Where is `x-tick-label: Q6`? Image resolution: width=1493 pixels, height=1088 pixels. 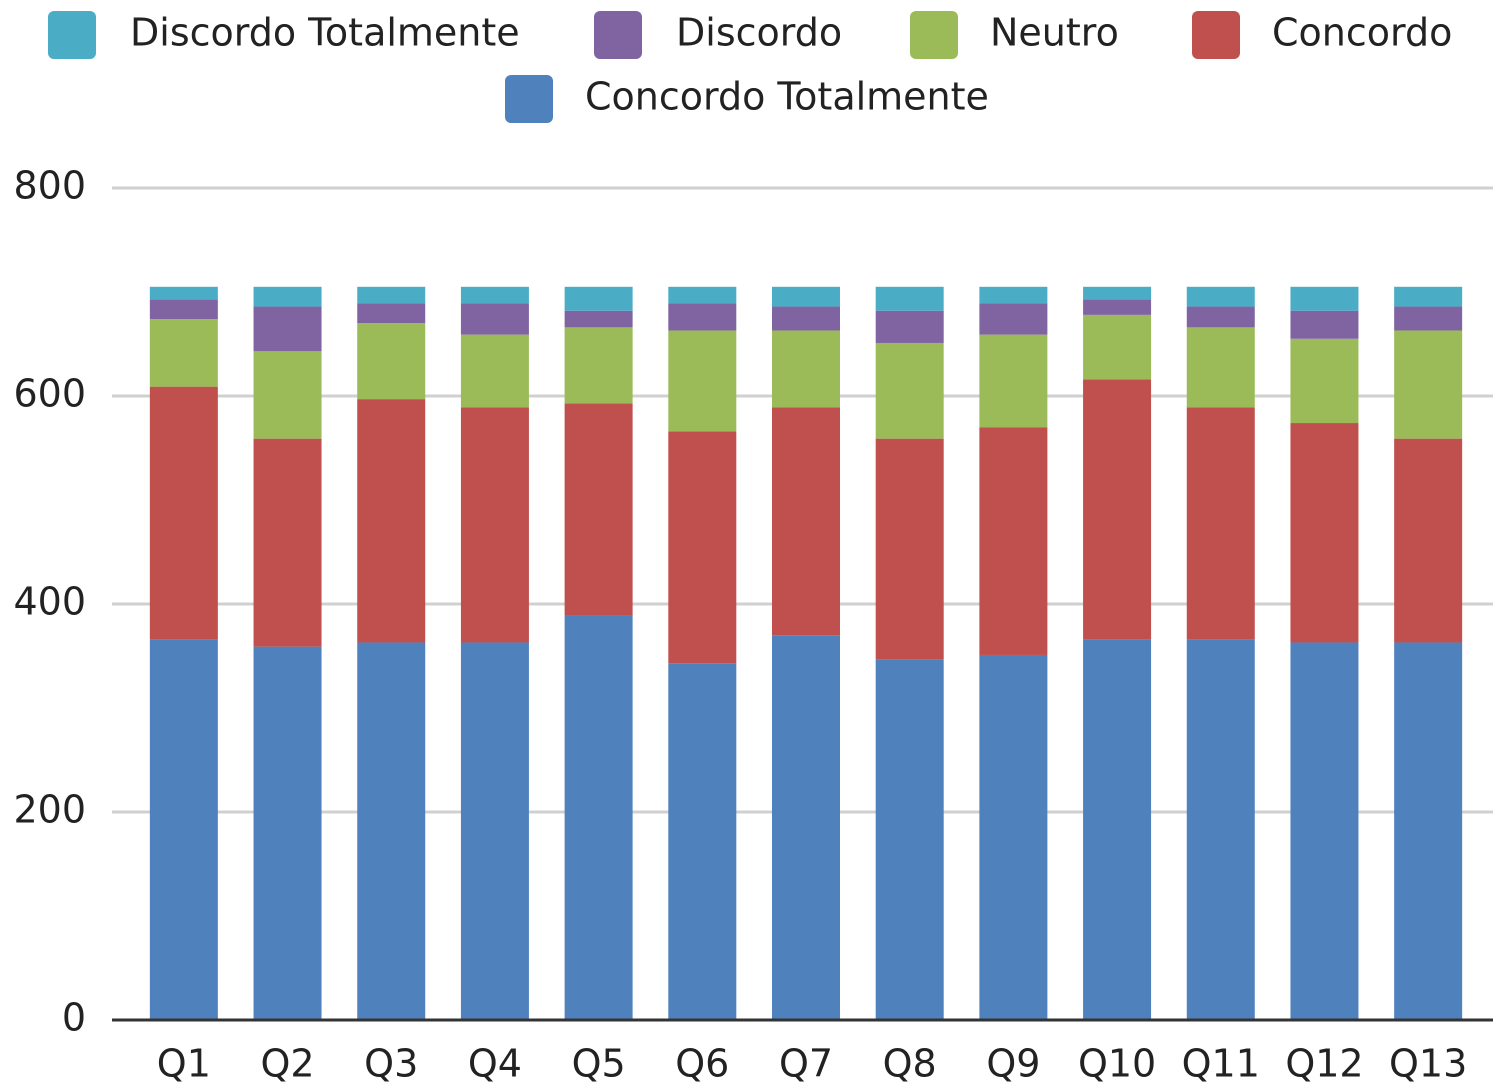
x-tick-label: Q6 is located at coordinates (702, 1064).